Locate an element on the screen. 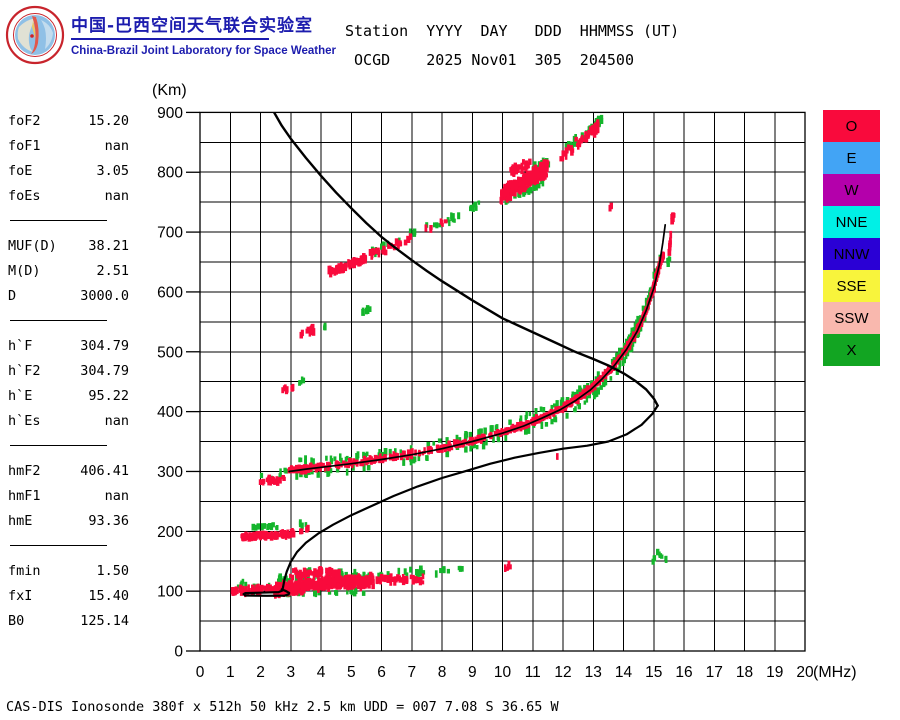 Image resolution: width=900 pixels, height=720 pixels. parameter-row: fxI 15.40 is located at coordinates (68, 595).